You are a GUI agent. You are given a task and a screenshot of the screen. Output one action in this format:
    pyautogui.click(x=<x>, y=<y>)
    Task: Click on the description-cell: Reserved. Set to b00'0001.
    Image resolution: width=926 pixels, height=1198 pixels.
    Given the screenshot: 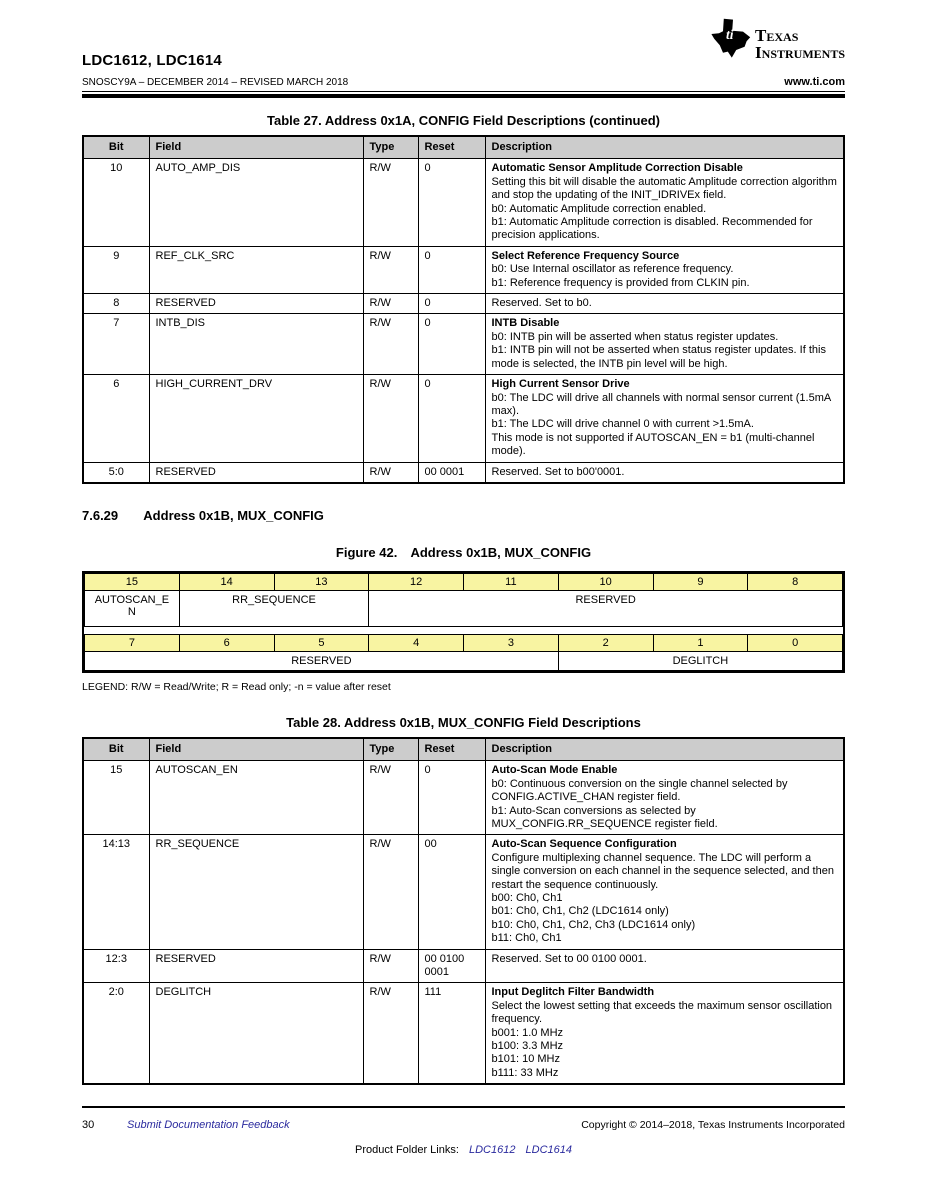 What is the action you would take?
    pyautogui.click(x=664, y=472)
    